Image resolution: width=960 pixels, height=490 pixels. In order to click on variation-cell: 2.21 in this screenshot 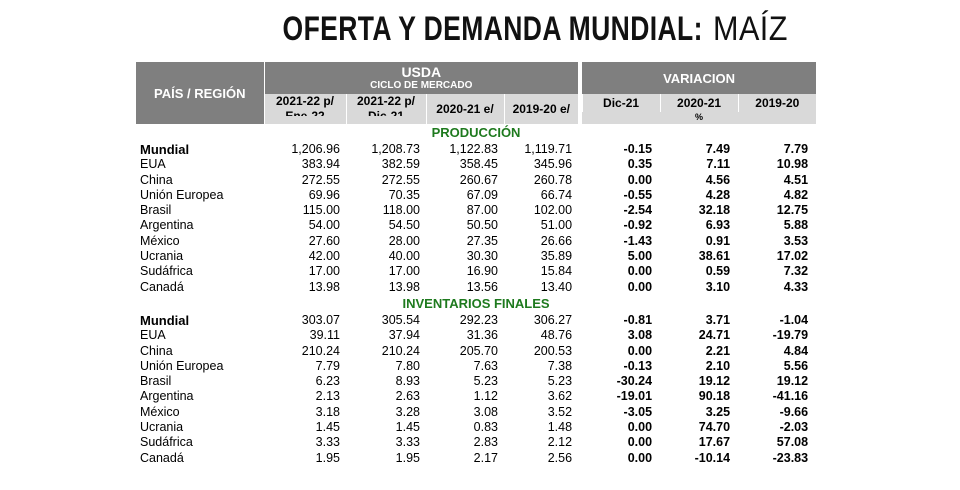, I will do `click(718, 350)`.